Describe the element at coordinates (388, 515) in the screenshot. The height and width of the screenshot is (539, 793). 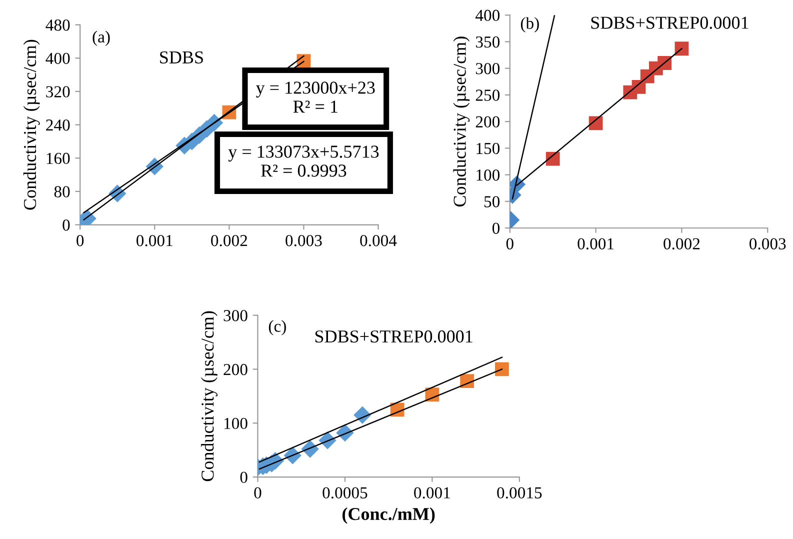
I see `x-axis-title: (Conc./mM)` at that location.